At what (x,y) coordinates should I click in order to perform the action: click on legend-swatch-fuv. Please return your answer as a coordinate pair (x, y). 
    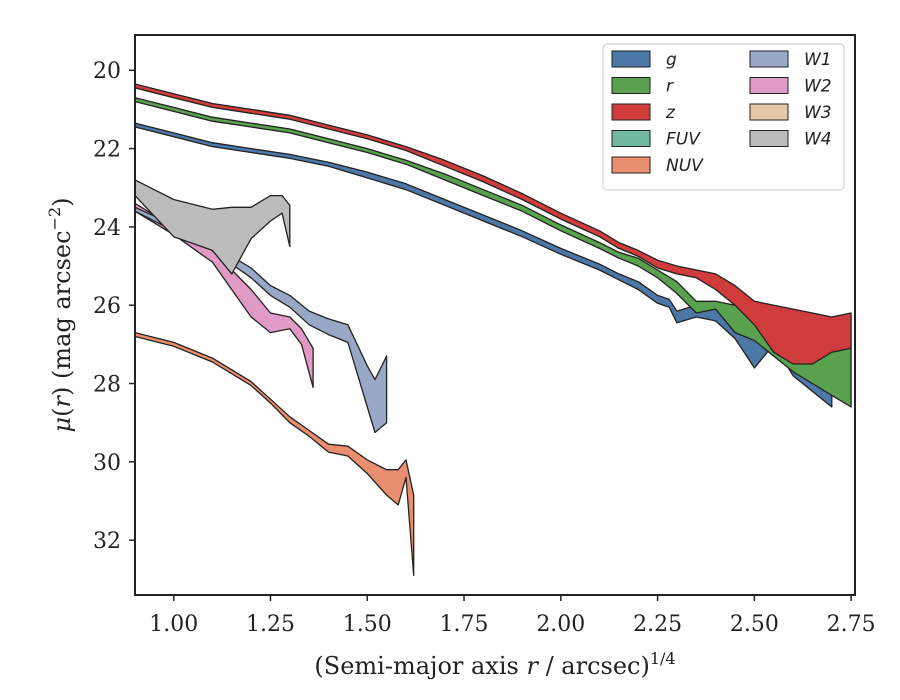
    Looking at the image, I should click on (631, 138).